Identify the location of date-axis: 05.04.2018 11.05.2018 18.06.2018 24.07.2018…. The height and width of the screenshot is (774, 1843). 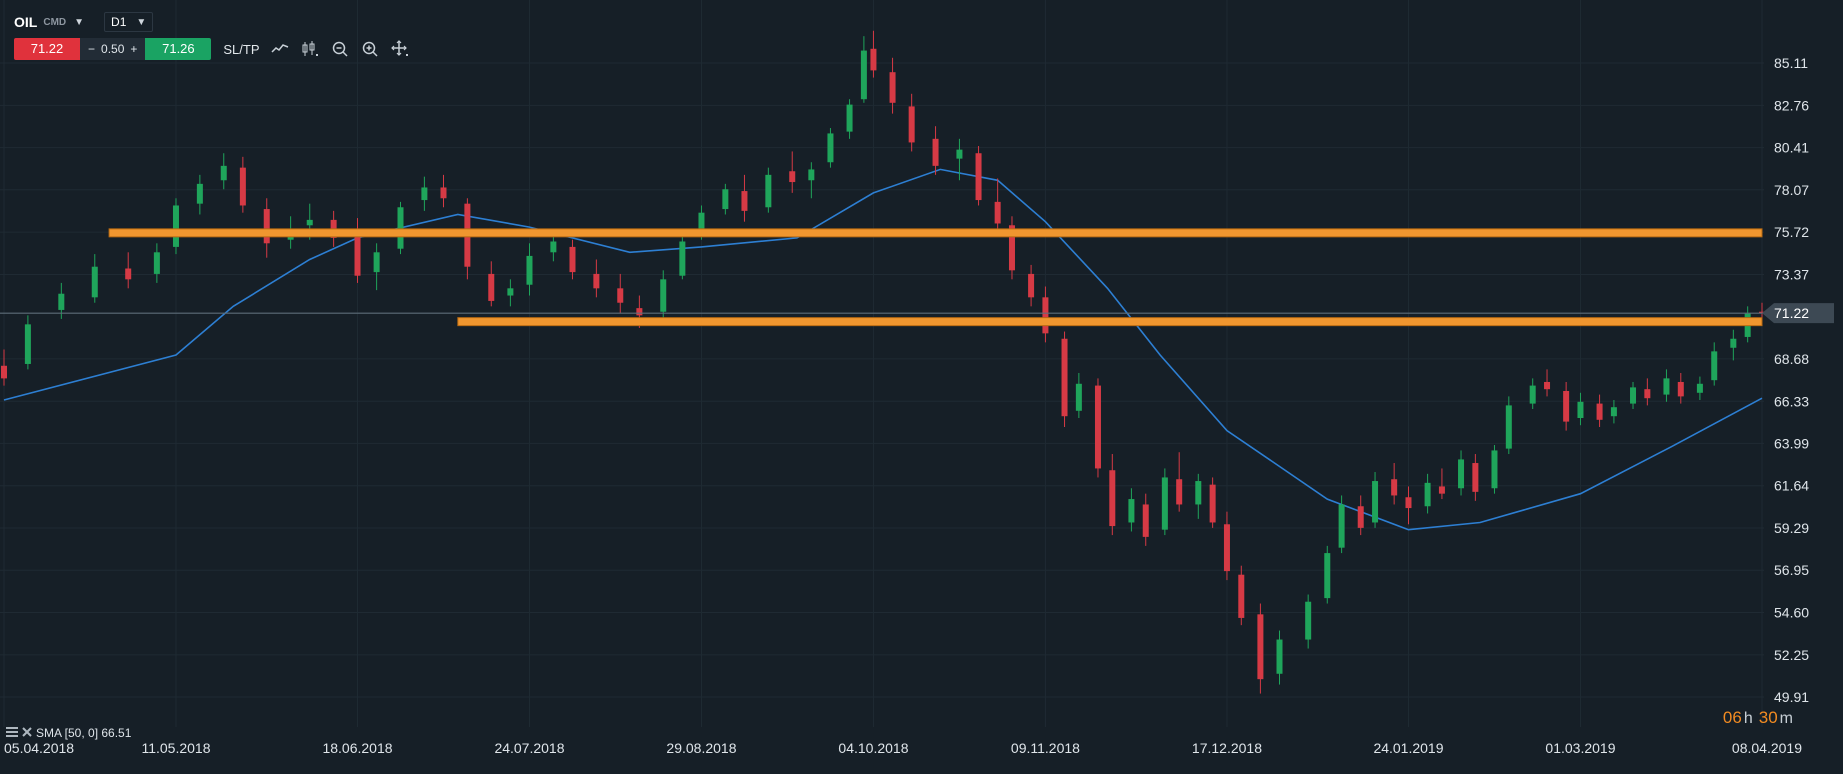
(903, 748).